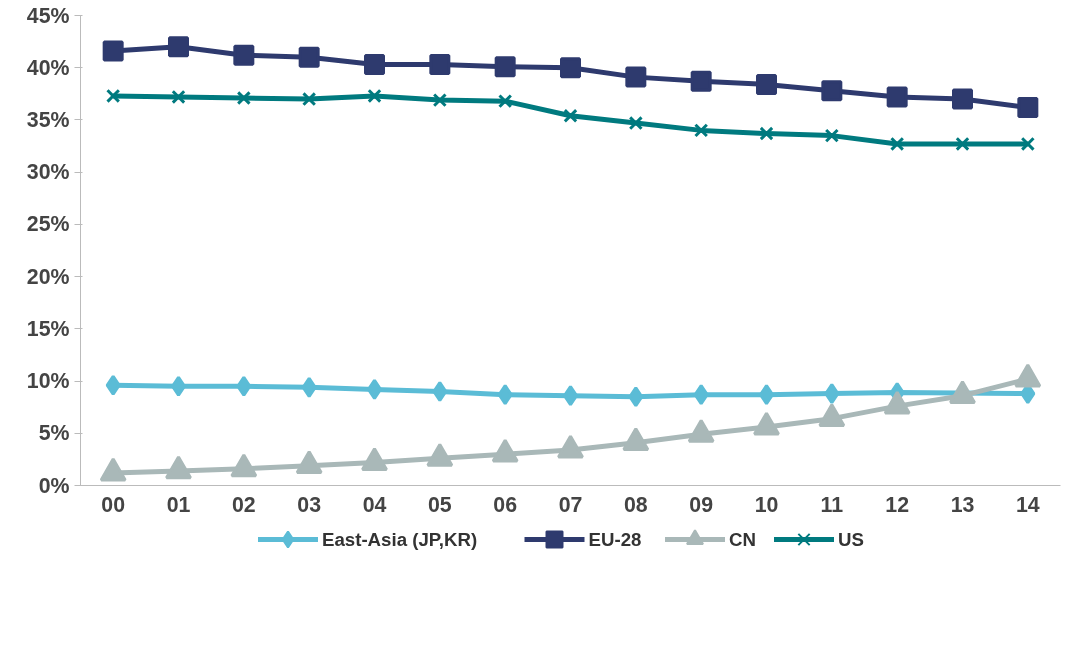 The image size is (1090, 646). I want to click on x-tick-label: 07, so click(570, 504).